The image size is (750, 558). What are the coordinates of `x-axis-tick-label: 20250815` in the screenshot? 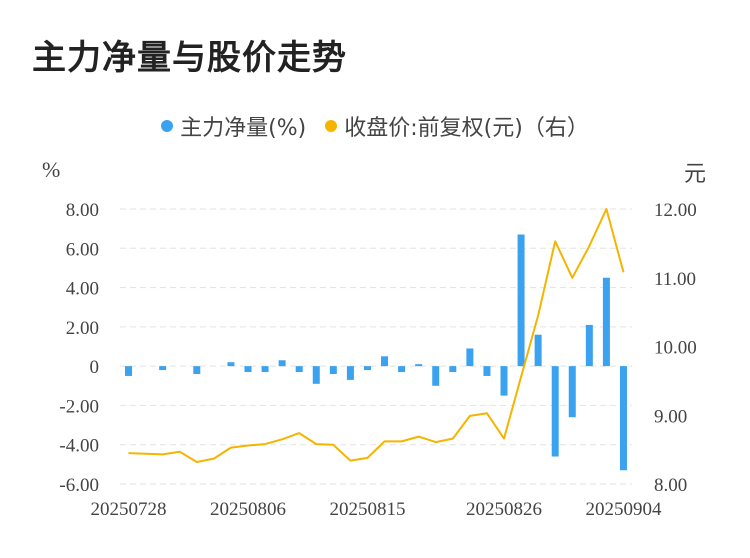 It's located at (367, 509).